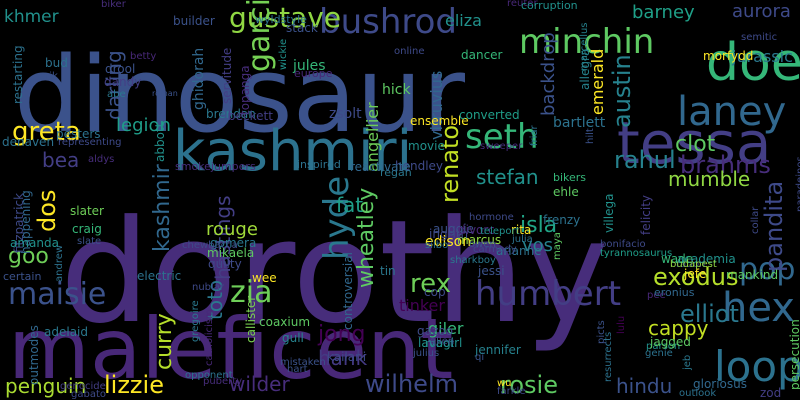 The height and width of the screenshot is (400, 800). Describe the element at coordinates (491, 271) in the screenshot. I see `word-jessi: jessi` at that location.